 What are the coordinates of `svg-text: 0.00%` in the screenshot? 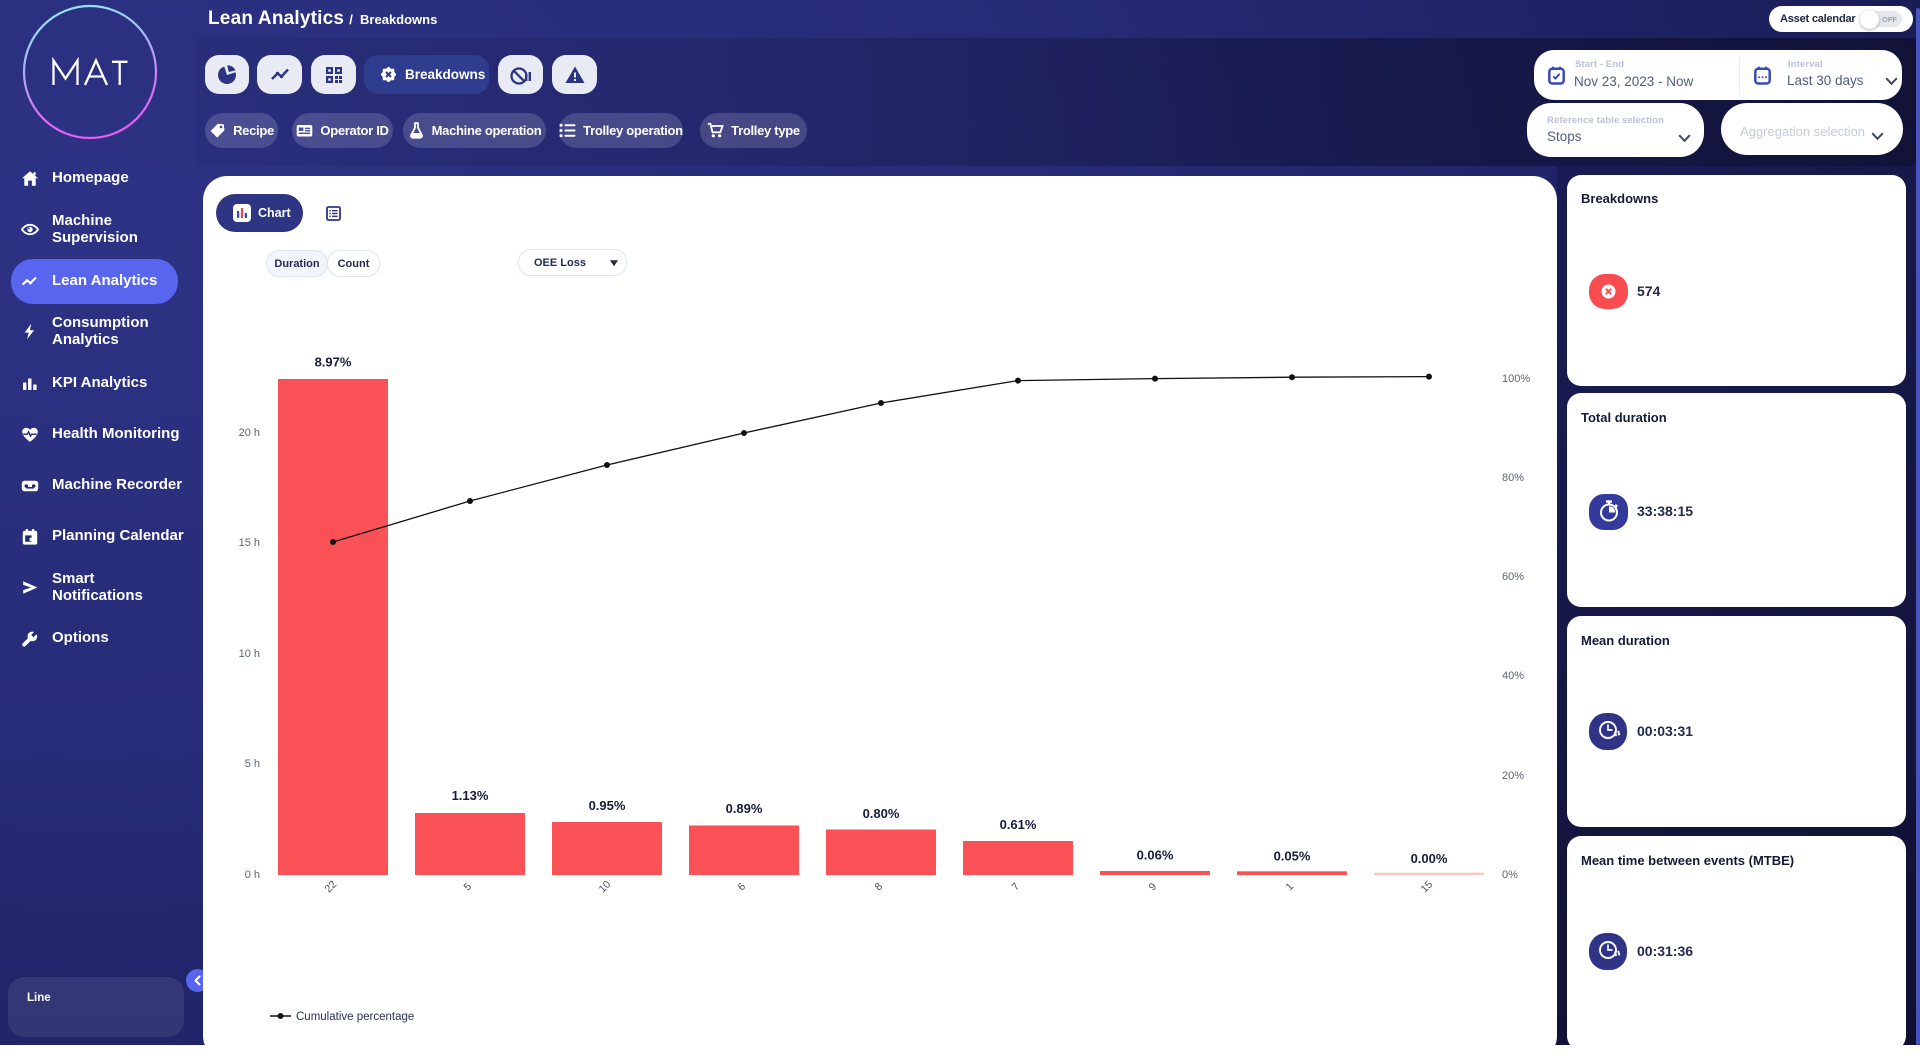 It's located at (1429, 858).